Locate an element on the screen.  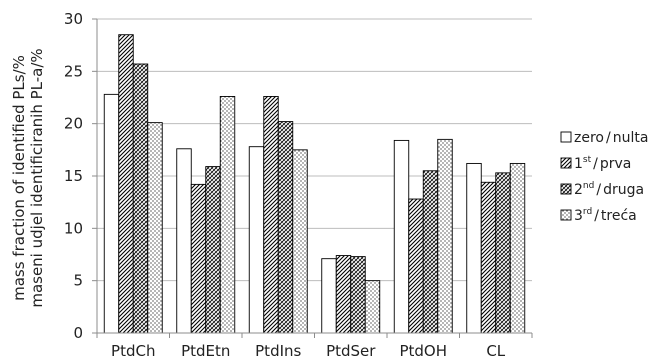
y-tick-label: 10 is located at coordinates (73, 228).